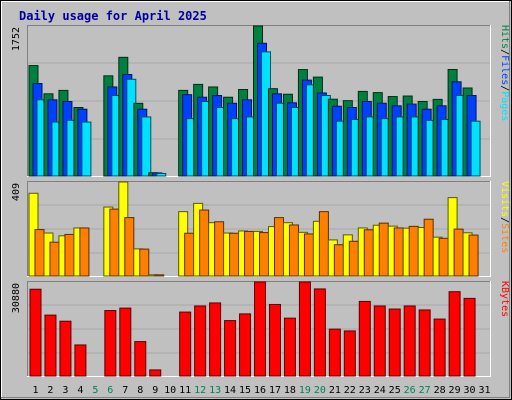 This screenshot has width=512, height=400. I want to click on chart-title: Daily usage for April 2025, so click(113, 16).